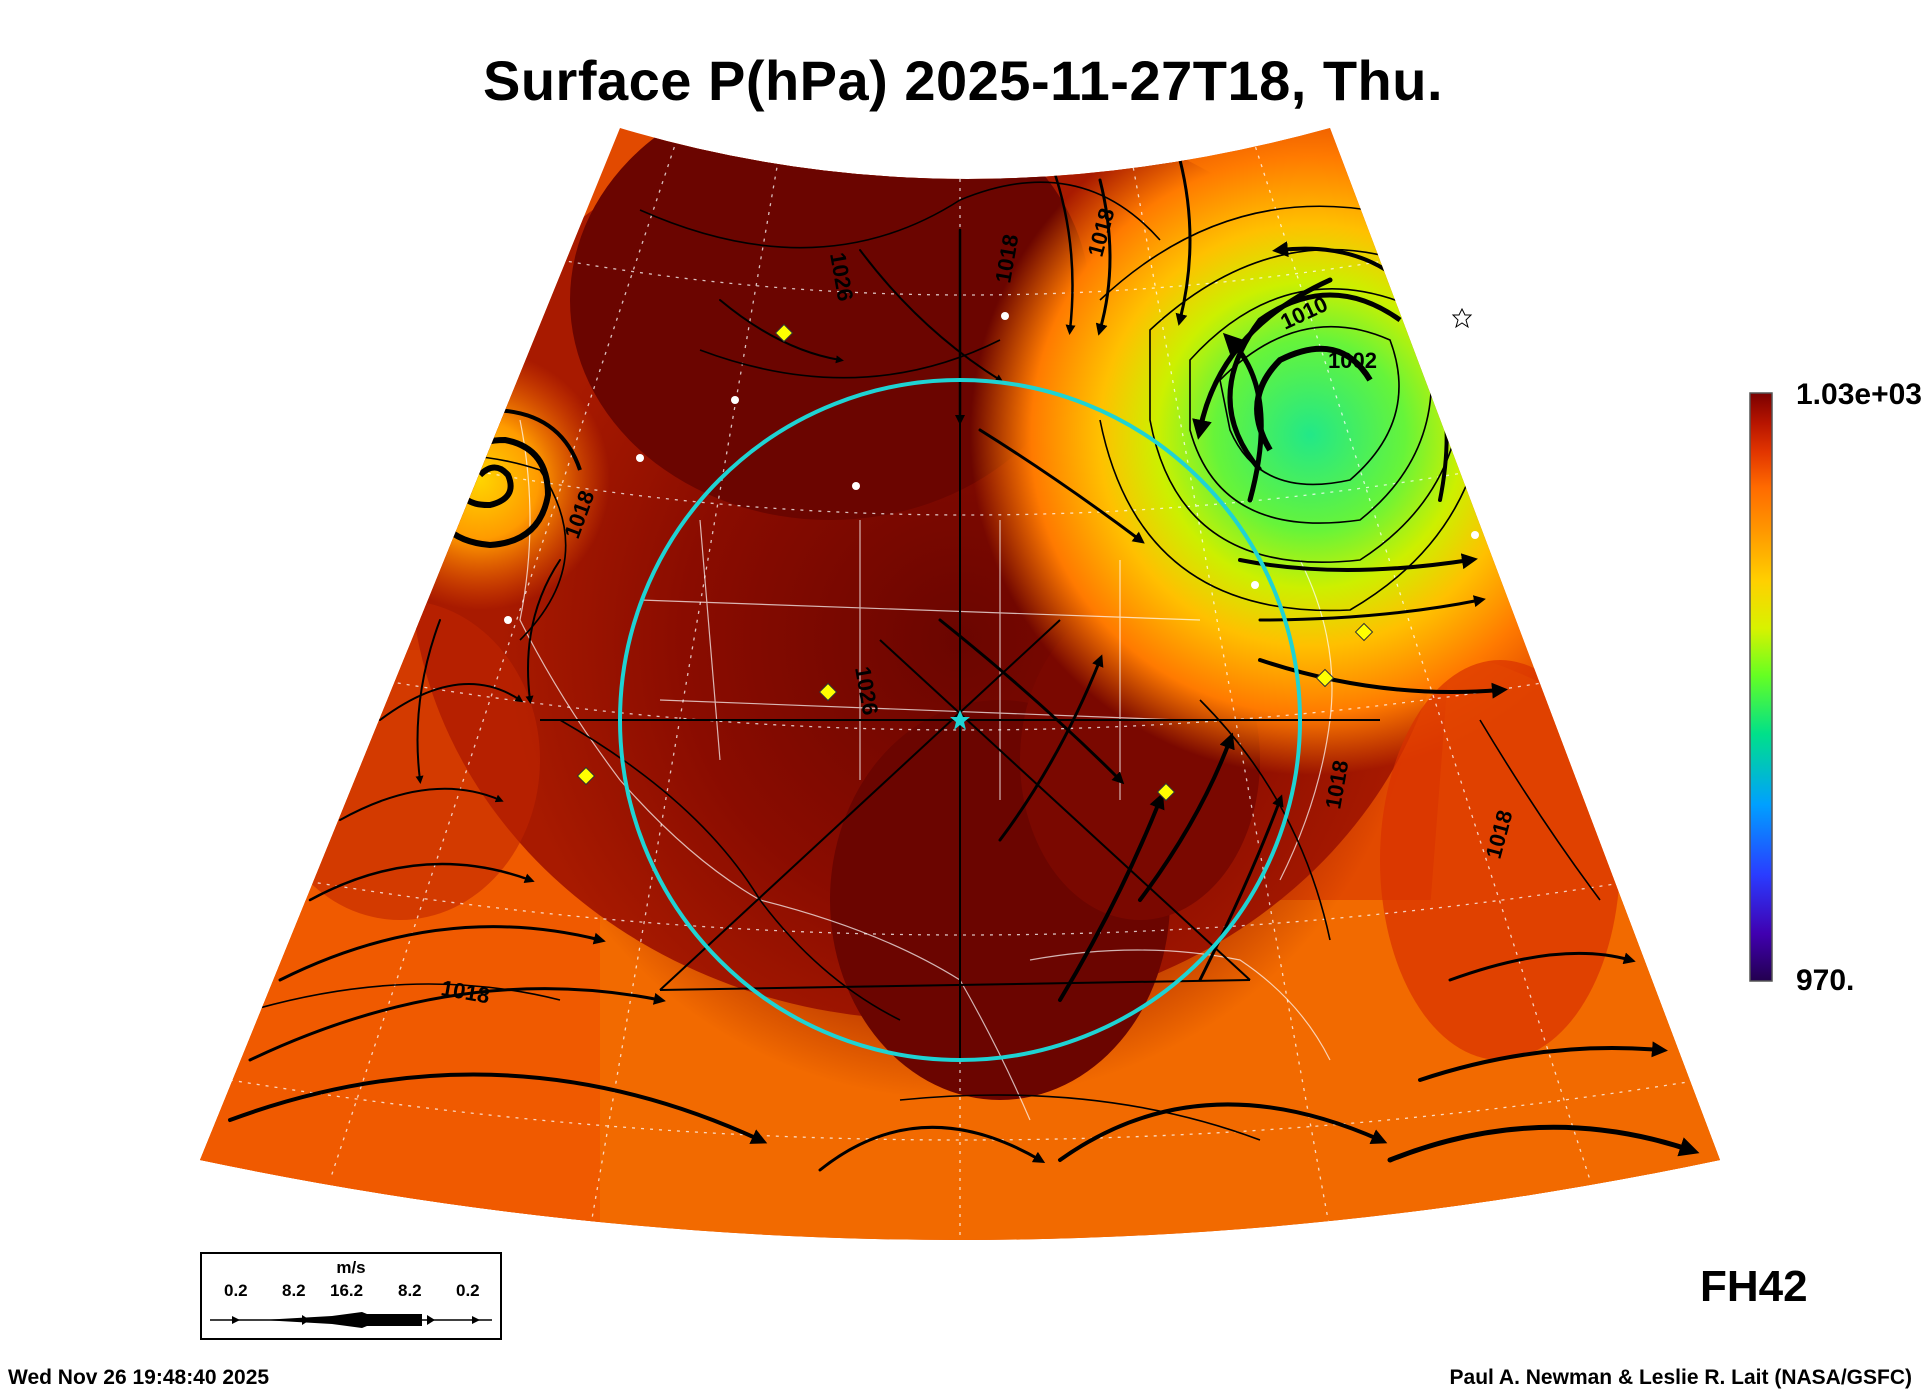 The image size is (1926, 1394). What do you see at coordinates (1462, 318) in the screenshot?
I see `outlier-star` at bounding box center [1462, 318].